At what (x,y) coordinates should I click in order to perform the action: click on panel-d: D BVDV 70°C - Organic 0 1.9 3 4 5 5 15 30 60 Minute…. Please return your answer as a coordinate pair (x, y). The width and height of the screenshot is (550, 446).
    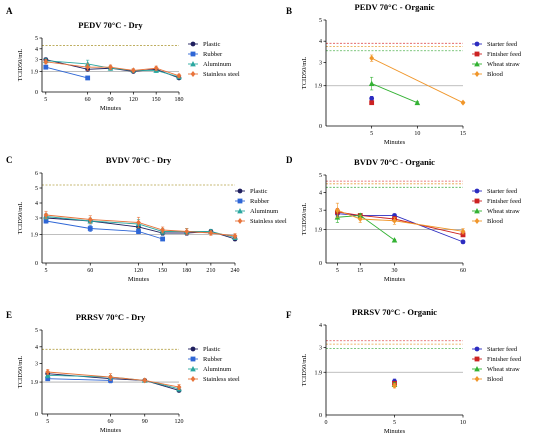
    Looking at the image, I should click on (404, 219).